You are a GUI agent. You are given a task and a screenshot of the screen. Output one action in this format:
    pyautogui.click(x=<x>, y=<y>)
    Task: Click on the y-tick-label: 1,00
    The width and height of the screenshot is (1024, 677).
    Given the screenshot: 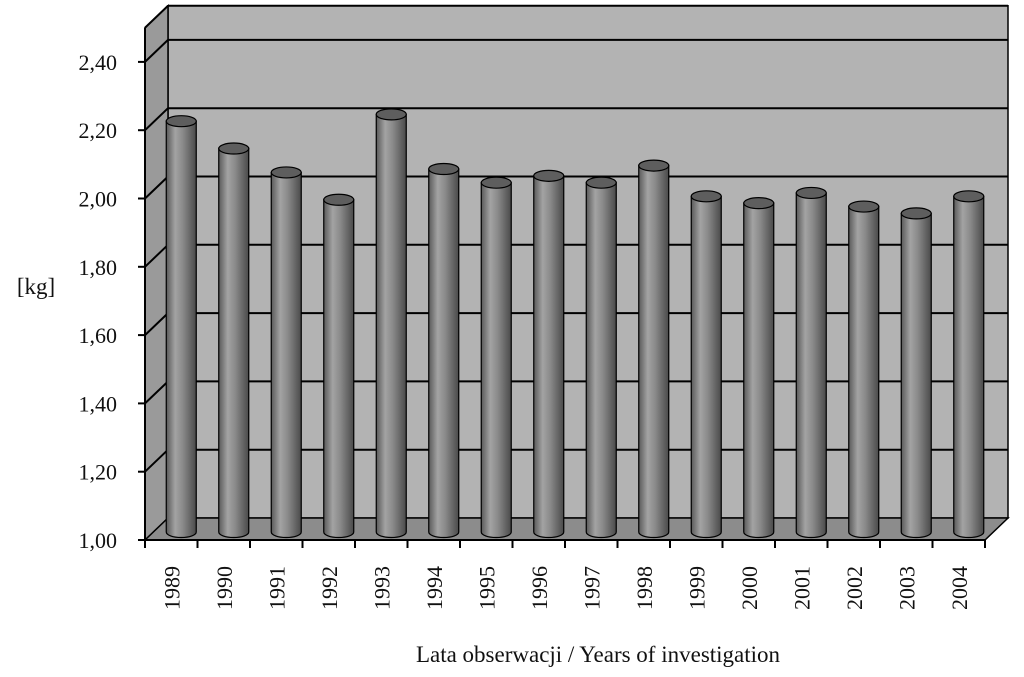 What is the action you would take?
    pyautogui.click(x=98, y=540)
    